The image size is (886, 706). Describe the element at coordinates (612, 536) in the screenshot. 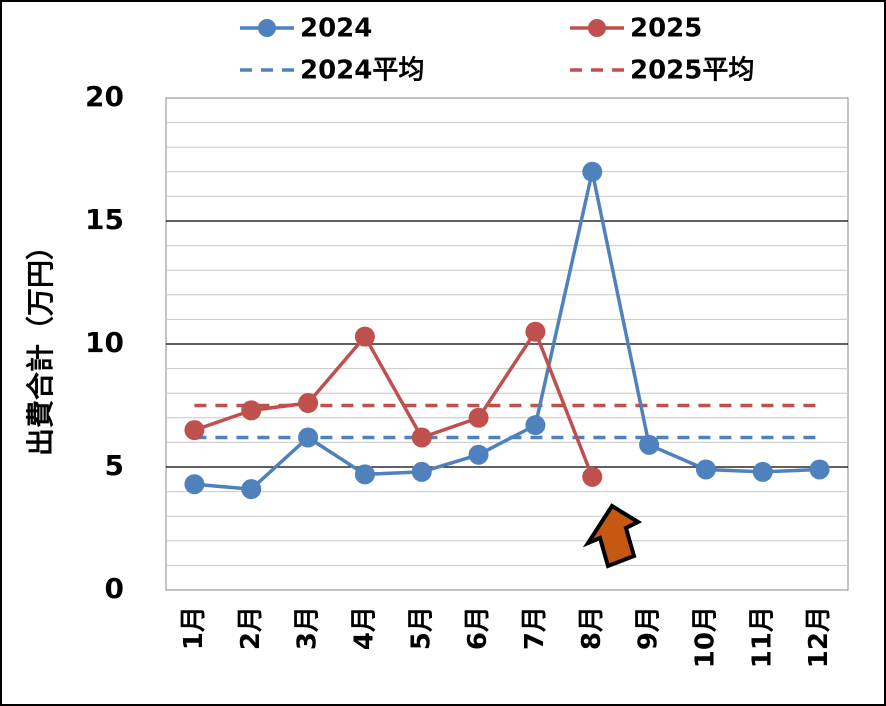

I see `arrow-annotation` at that location.